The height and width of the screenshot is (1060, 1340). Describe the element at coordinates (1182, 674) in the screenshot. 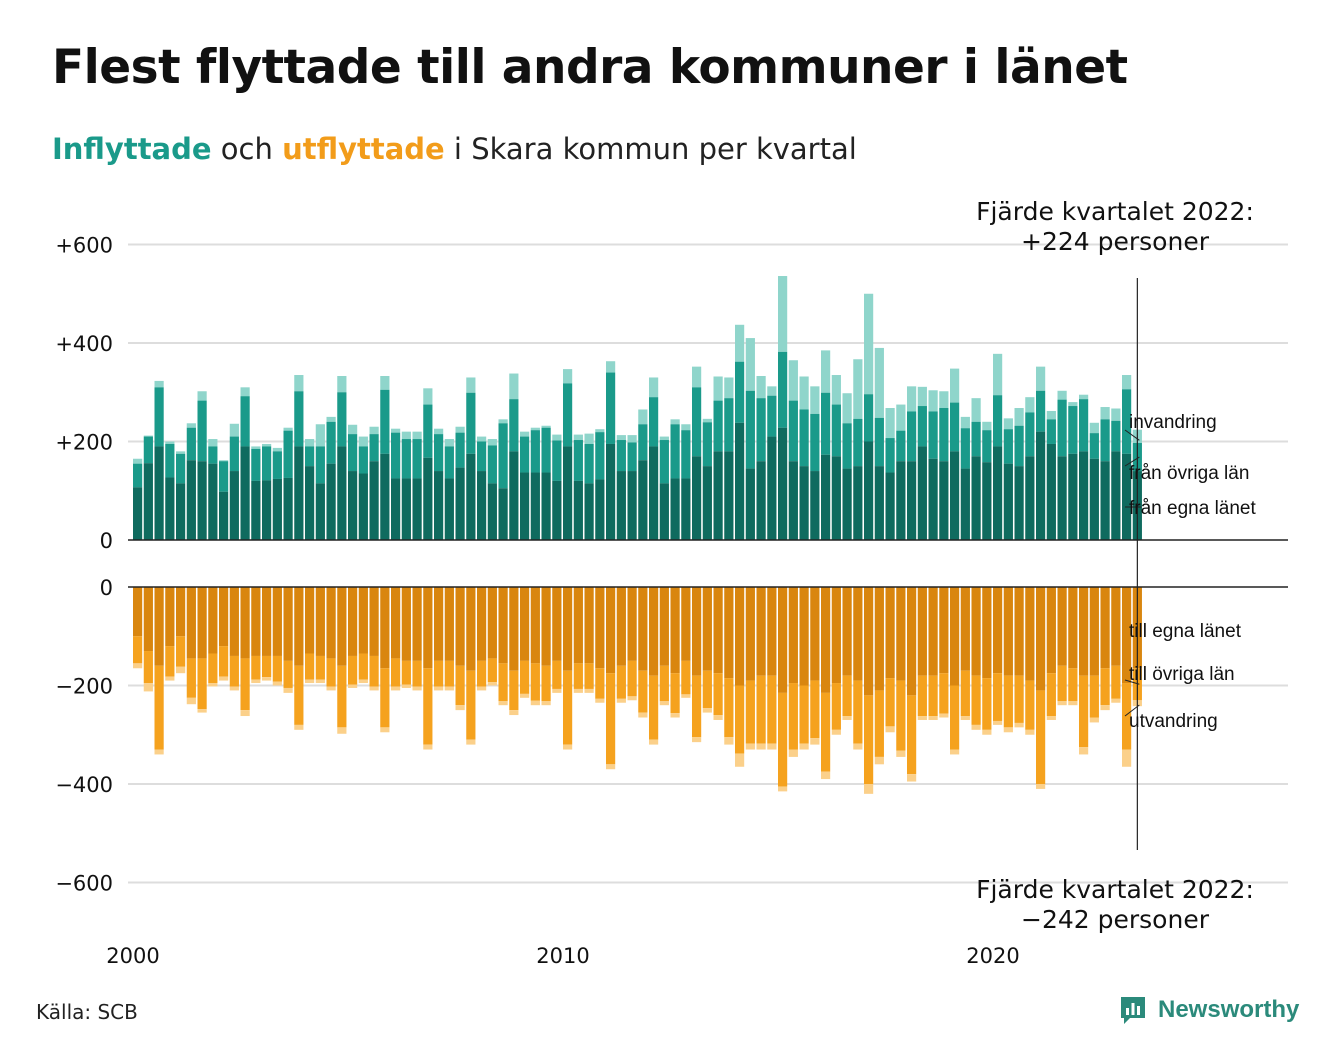

I see `series-label-out: till övriga län` at that location.